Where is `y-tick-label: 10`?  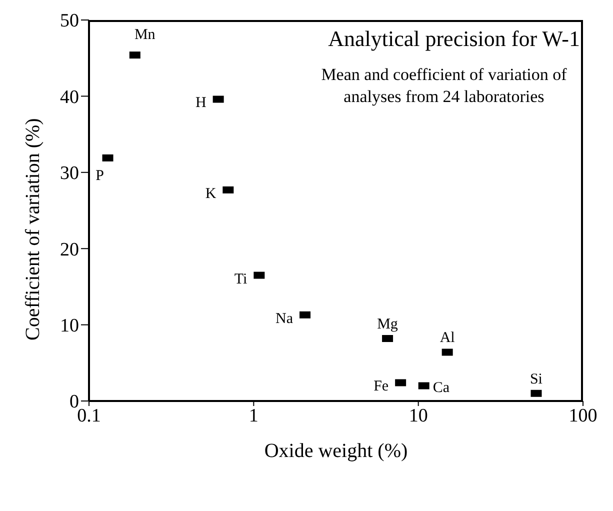 y-tick-label: 10 is located at coordinates (69, 326).